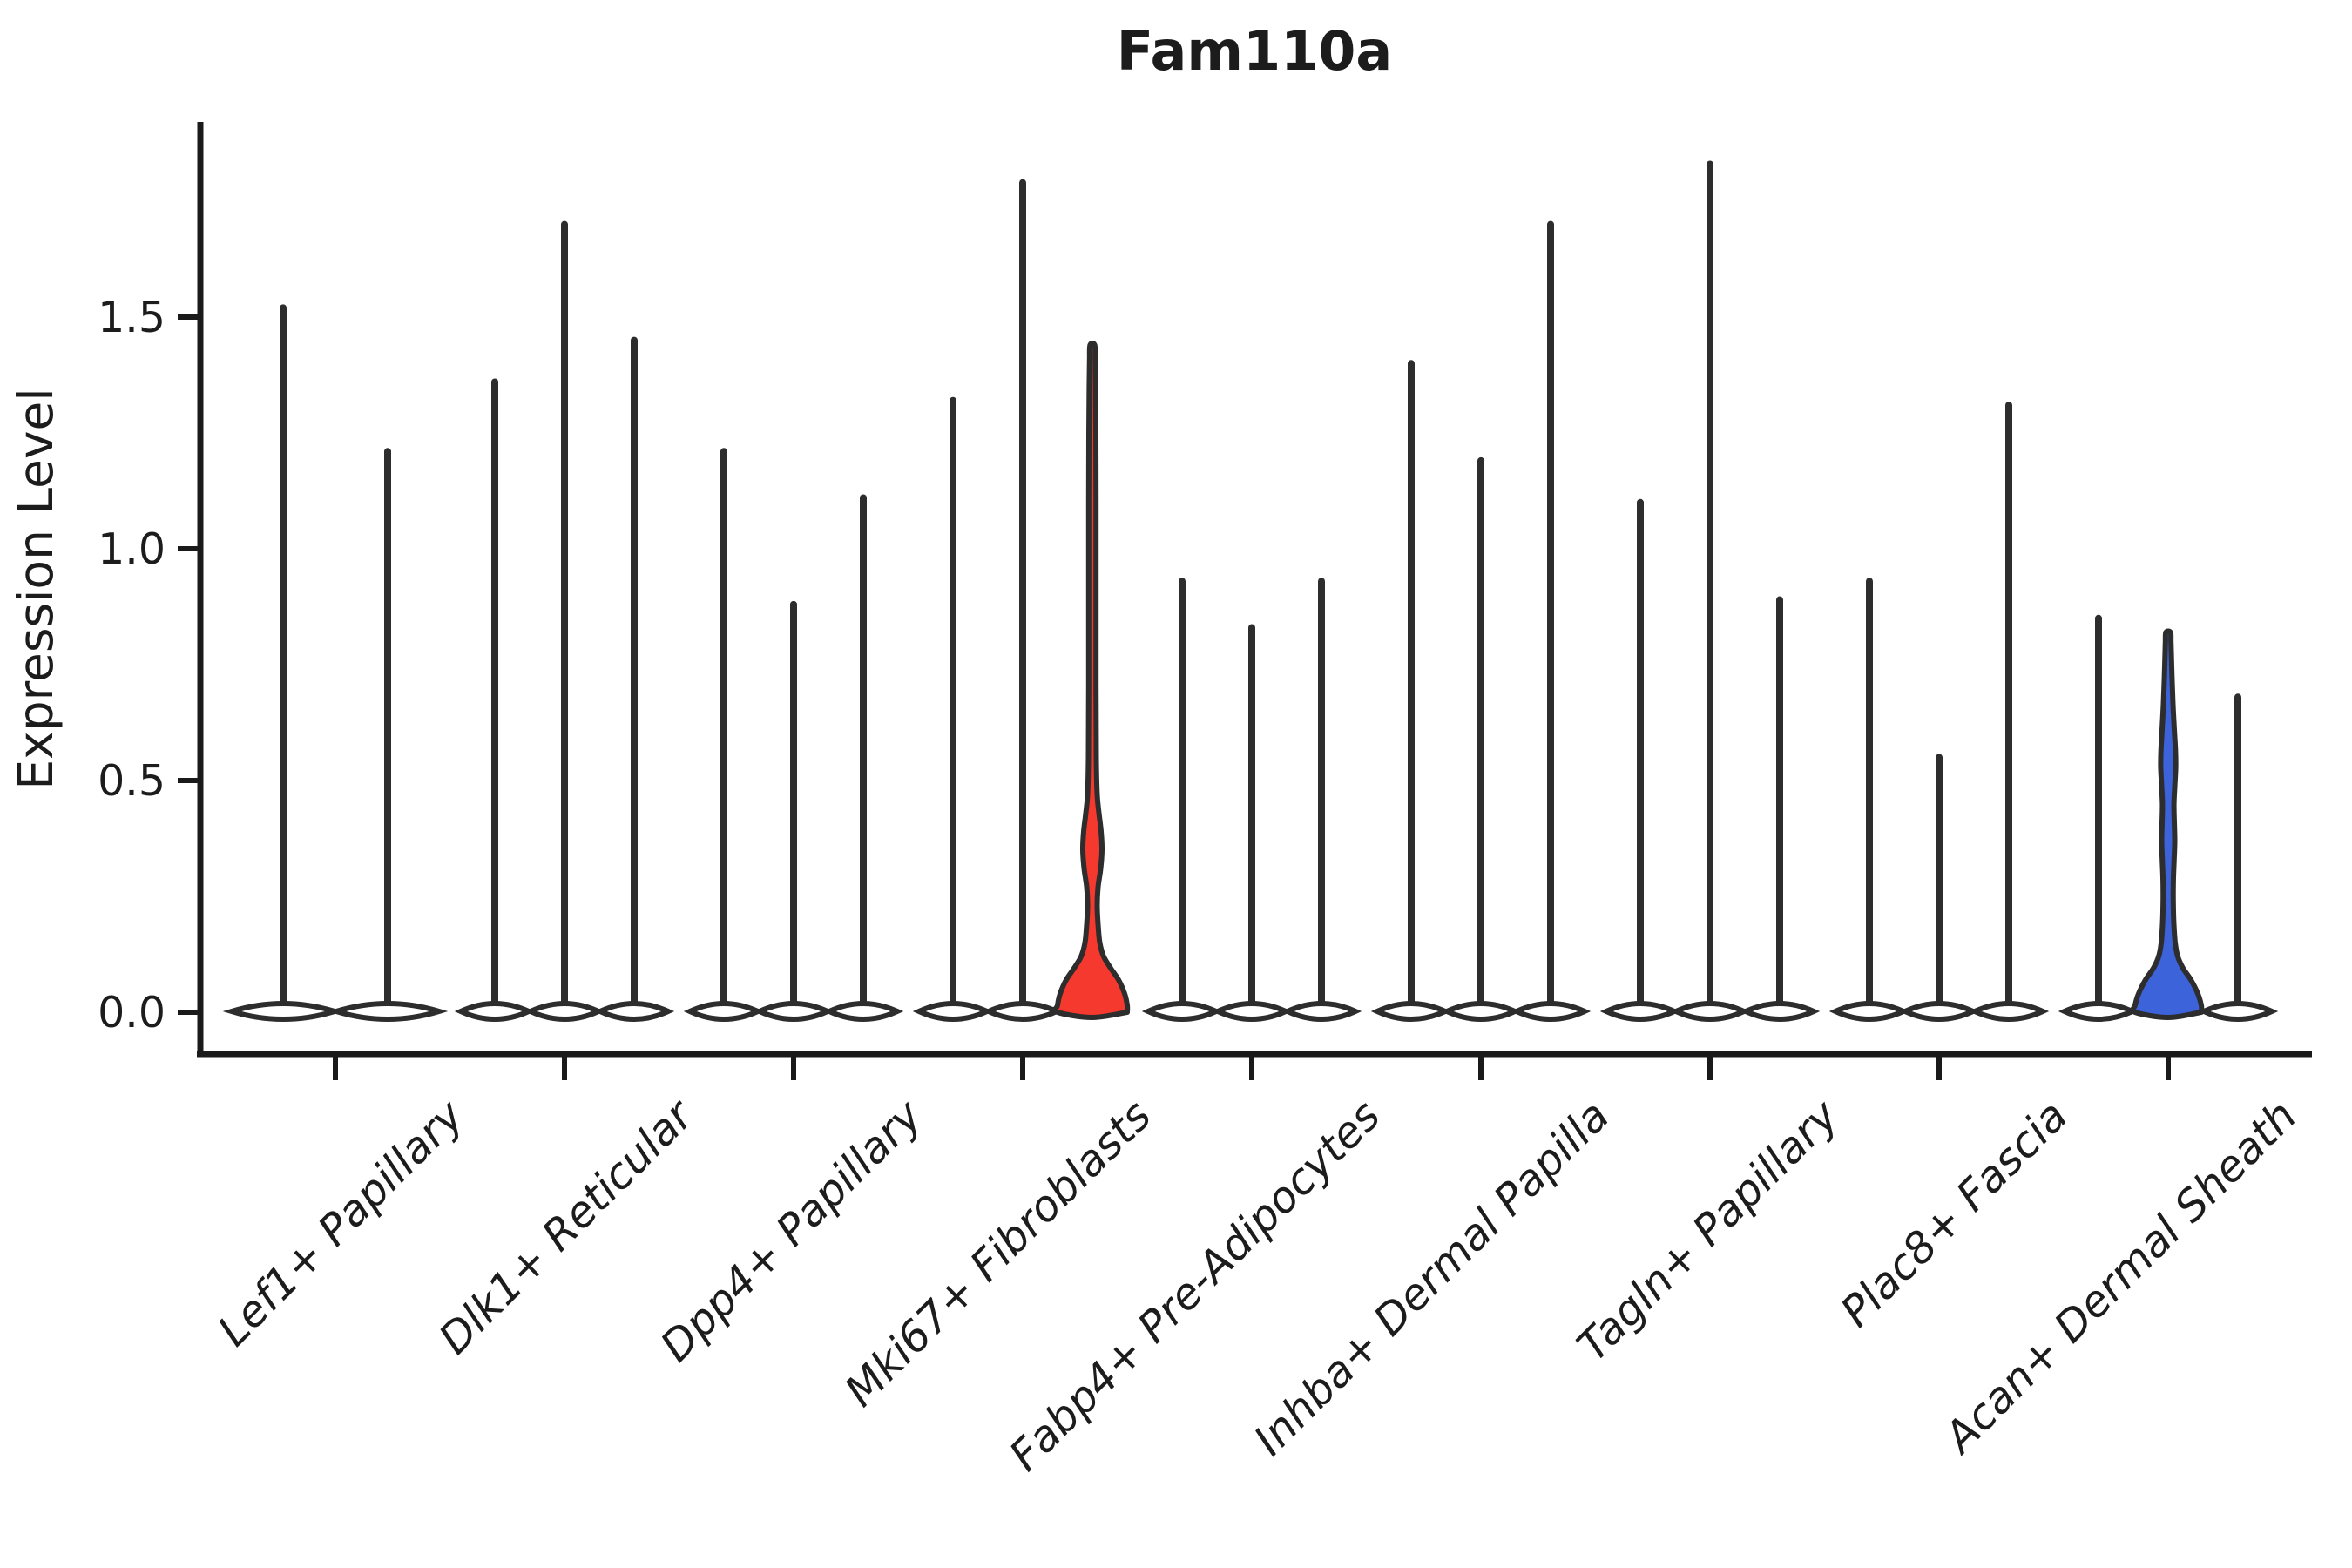 The width and height of the screenshot is (2352, 1568). I want to click on x-tick-label: Lef1+ Papillary, so click(341, 1222).